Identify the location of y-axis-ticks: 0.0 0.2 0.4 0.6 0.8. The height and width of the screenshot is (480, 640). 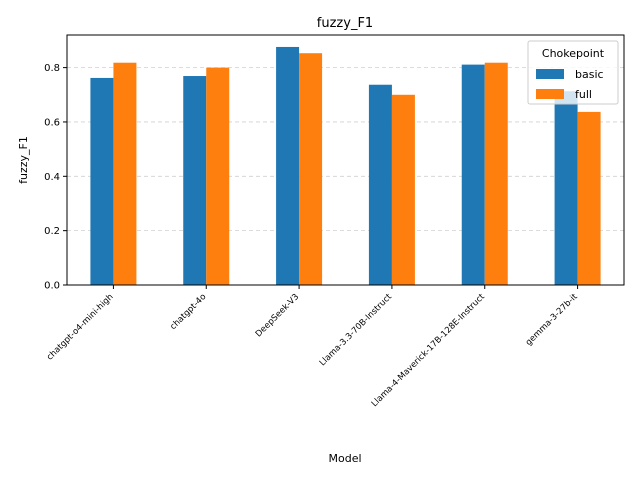
(55, 177).